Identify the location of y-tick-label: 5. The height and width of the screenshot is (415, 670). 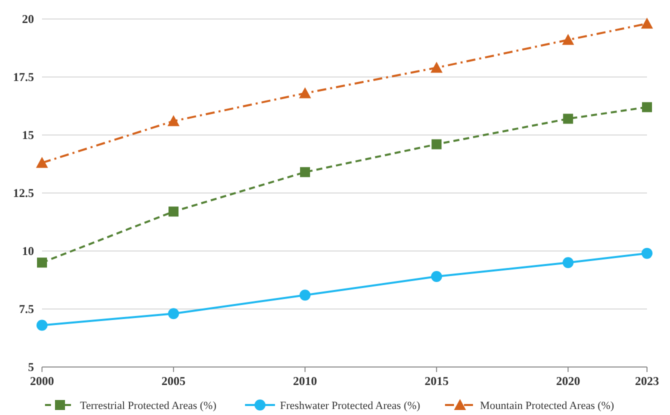
(31, 367).